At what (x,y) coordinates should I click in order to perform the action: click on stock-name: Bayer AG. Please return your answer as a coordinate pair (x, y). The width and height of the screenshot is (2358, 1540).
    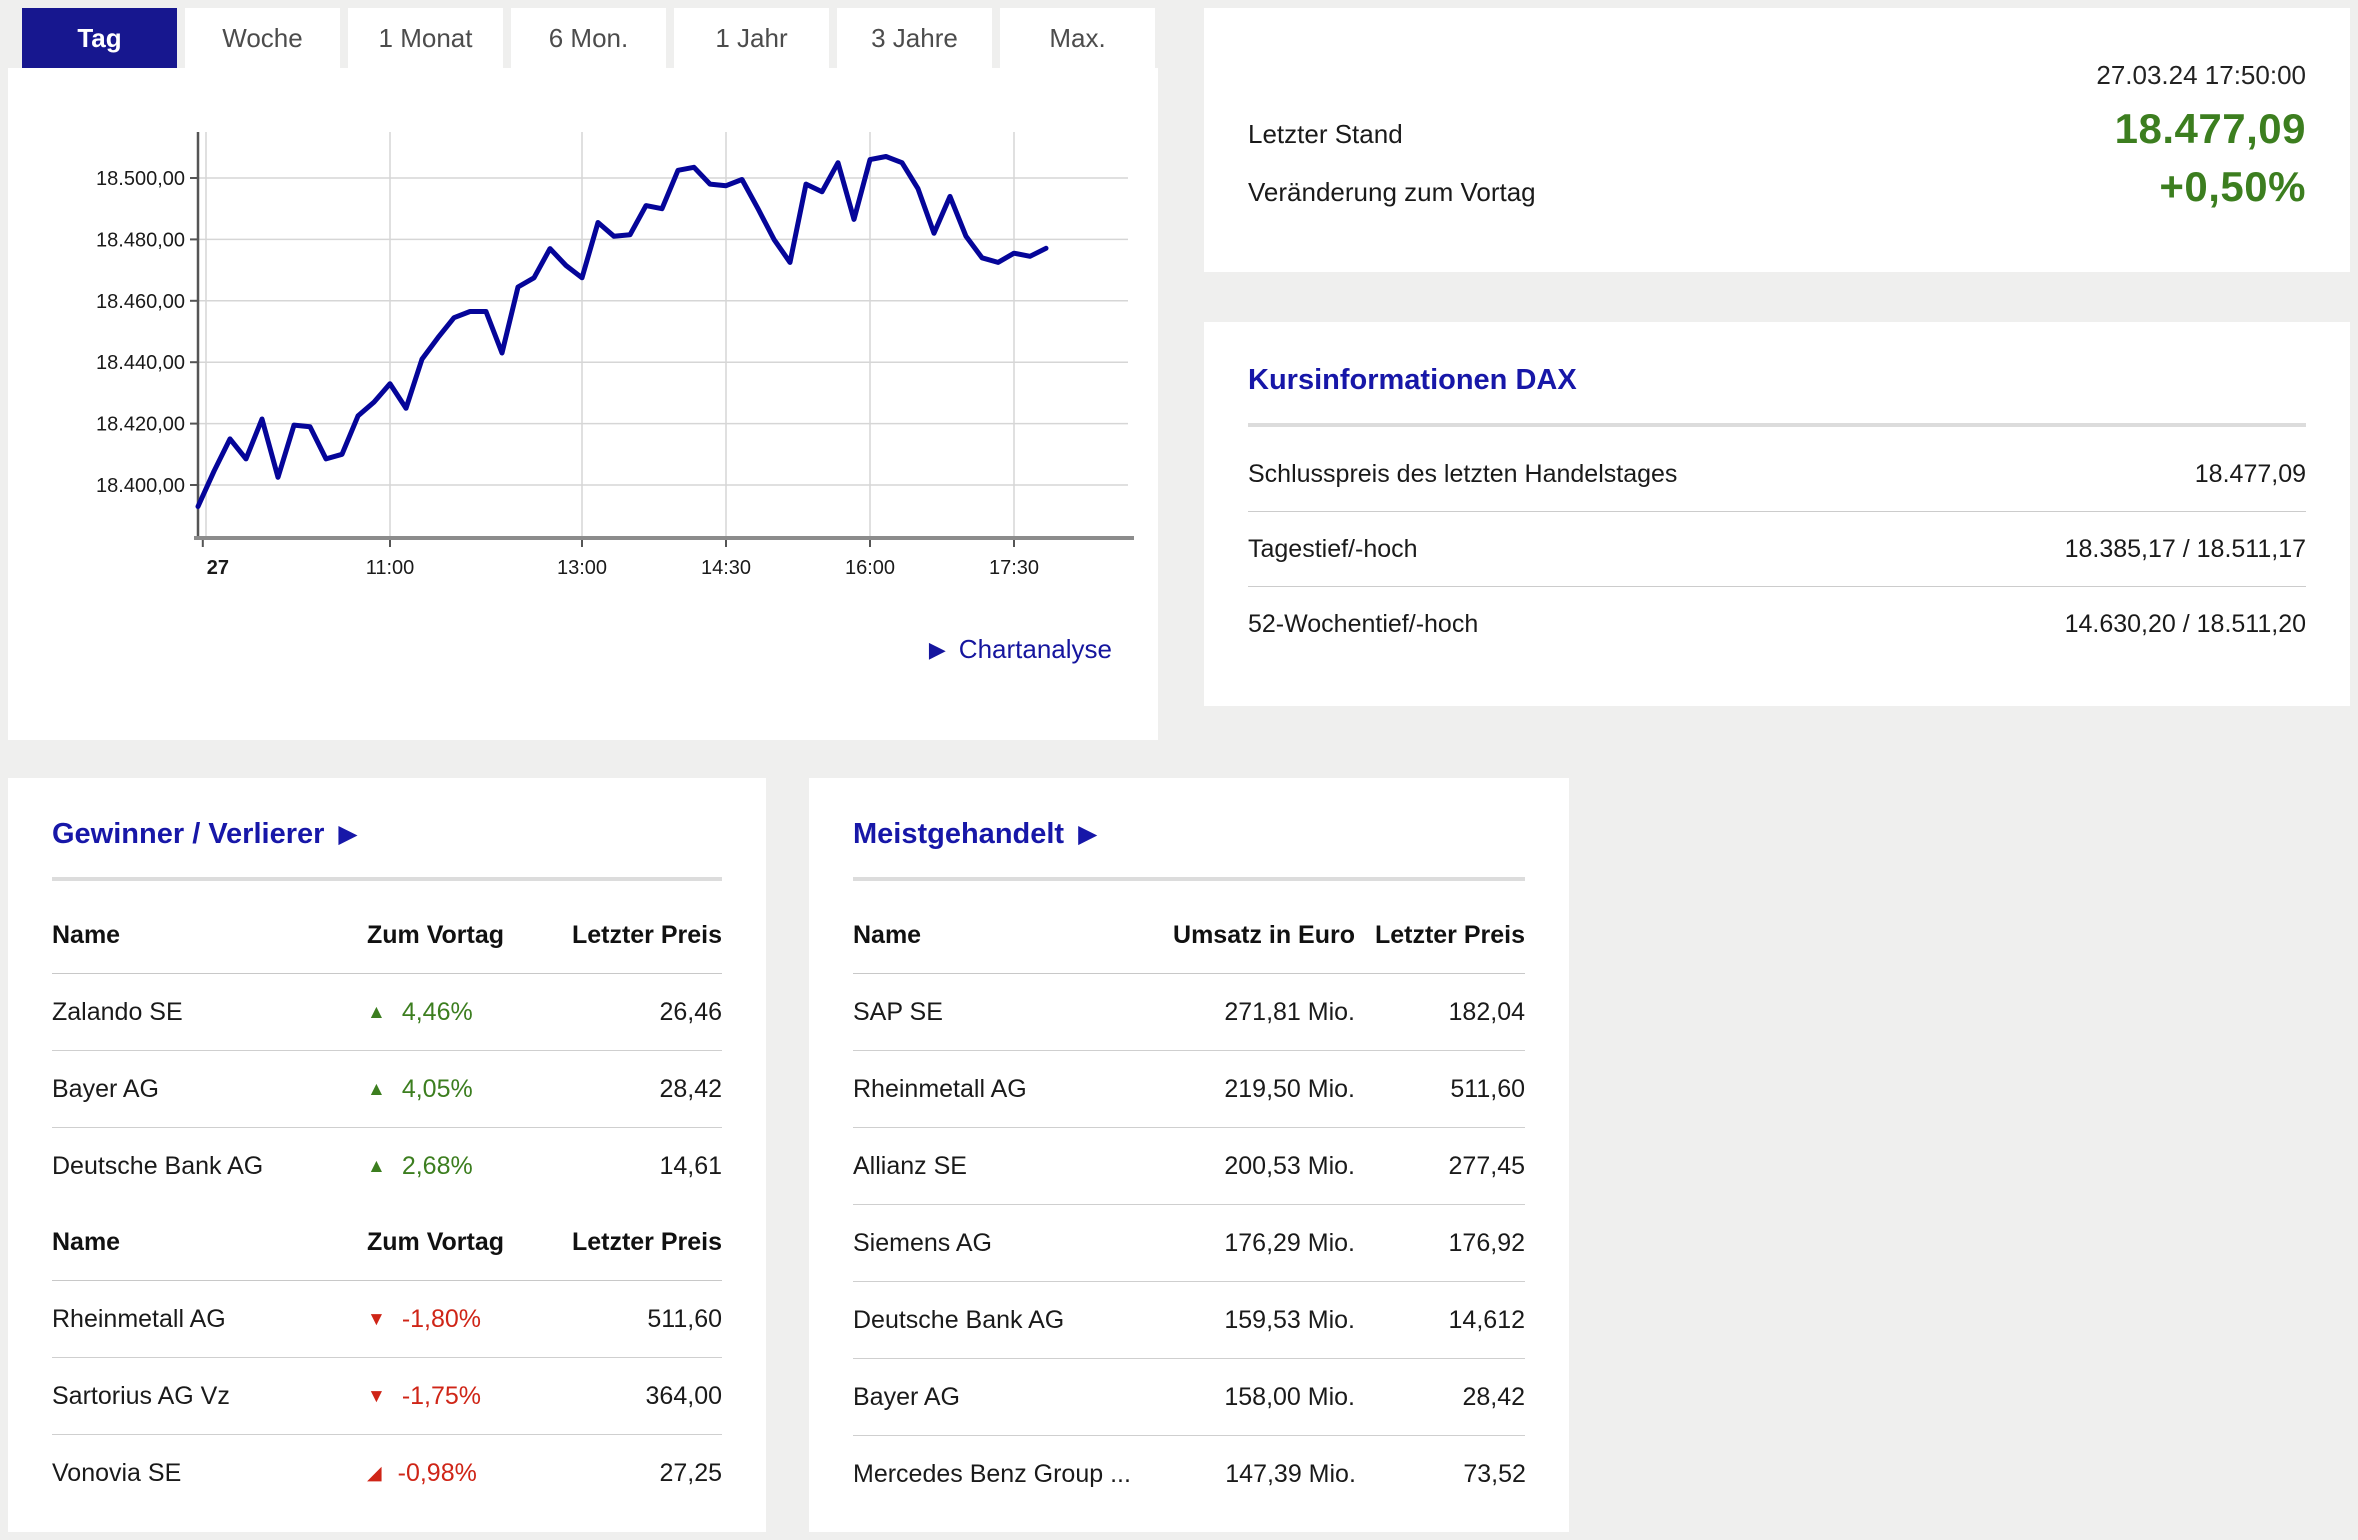
    Looking at the image, I should click on (105, 1088).